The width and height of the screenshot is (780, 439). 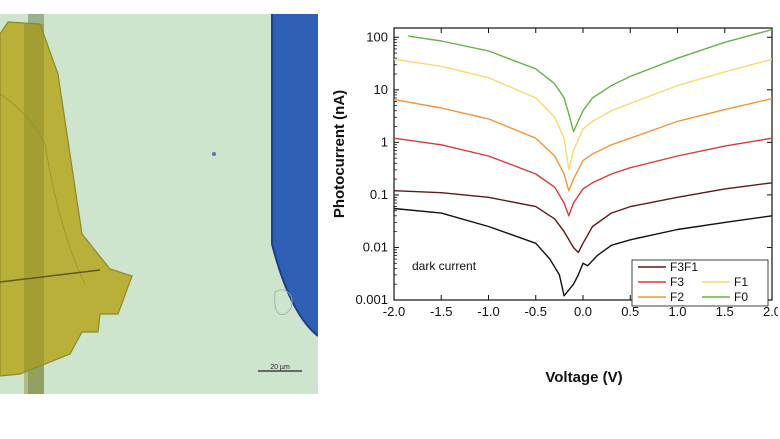 What do you see at coordinates (377, 36) in the screenshot?
I see `y-tick-label: 100` at bounding box center [377, 36].